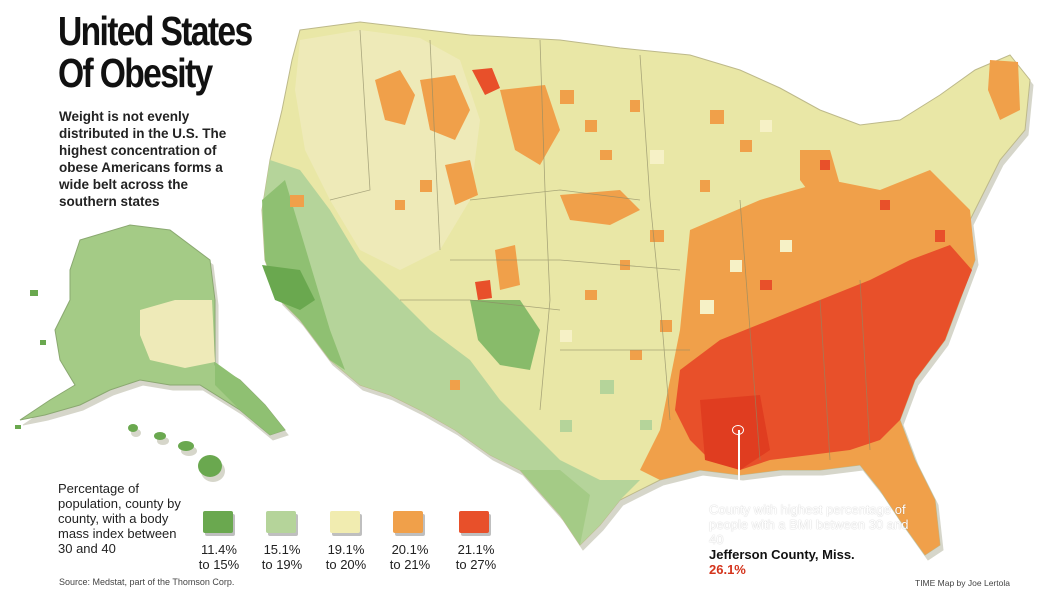  Describe the element at coordinates (476, 557) in the screenshot. I see `legend-range-5: 21.1% to 27%` at that location.